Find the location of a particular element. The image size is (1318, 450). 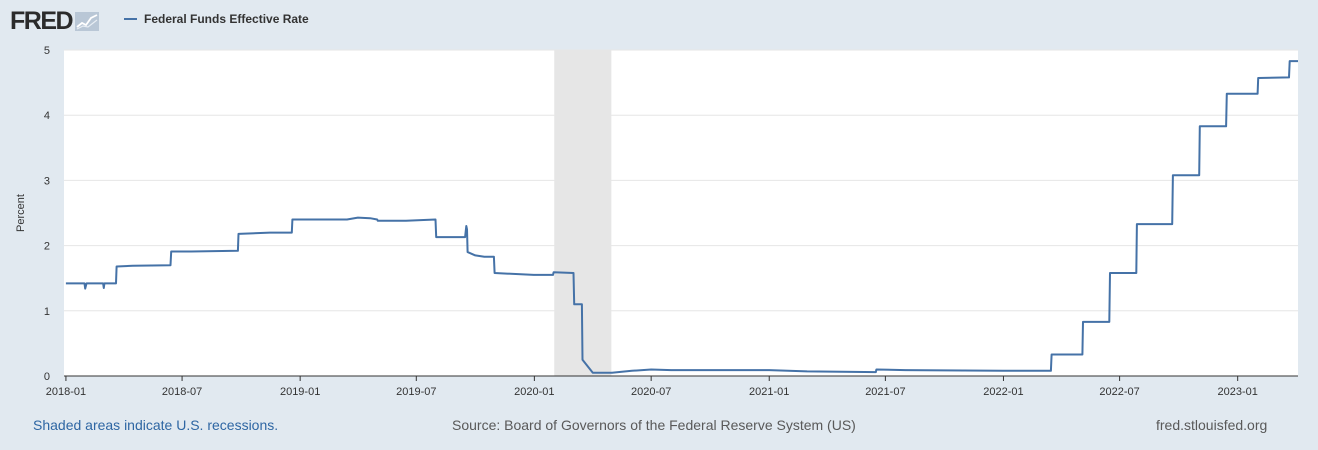

fred-graph-icon is located at coordinates (87, 21).